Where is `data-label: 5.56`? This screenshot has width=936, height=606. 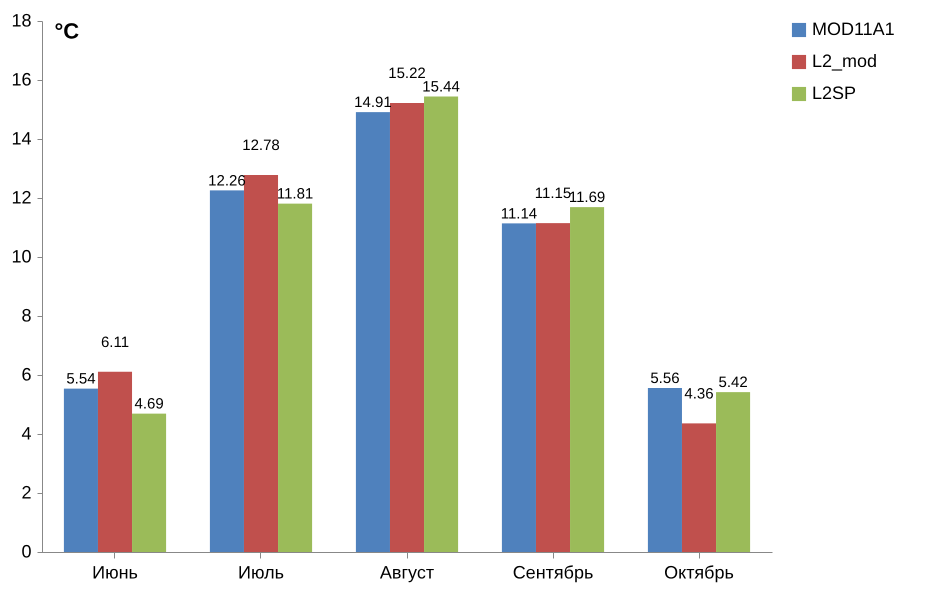 data-label: 5.56 is located at coordinates (665, 378).